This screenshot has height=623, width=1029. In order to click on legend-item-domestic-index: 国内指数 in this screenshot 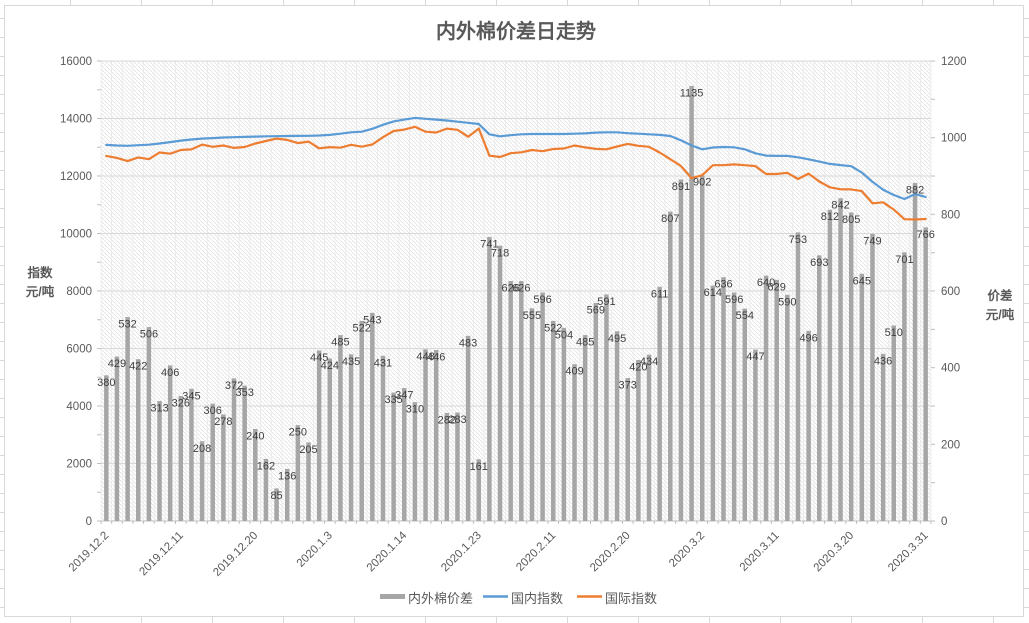, I will do `click(523, 598)`.